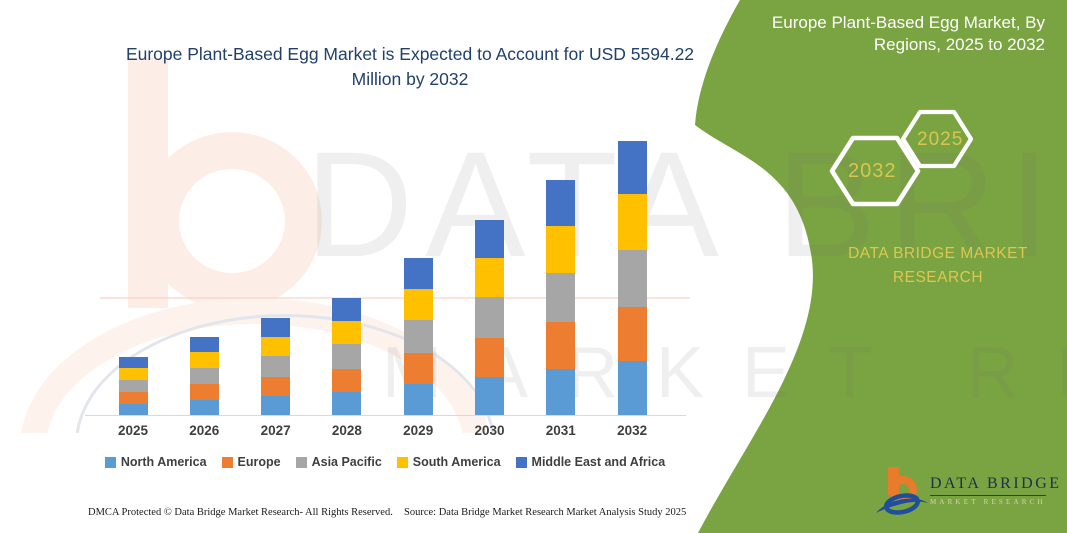 The height and width of the screenshot is (533, 1067). Describe the element at coordinates (133, 430) in the screenshot. I see `x-axis-label: 2025` at that location.